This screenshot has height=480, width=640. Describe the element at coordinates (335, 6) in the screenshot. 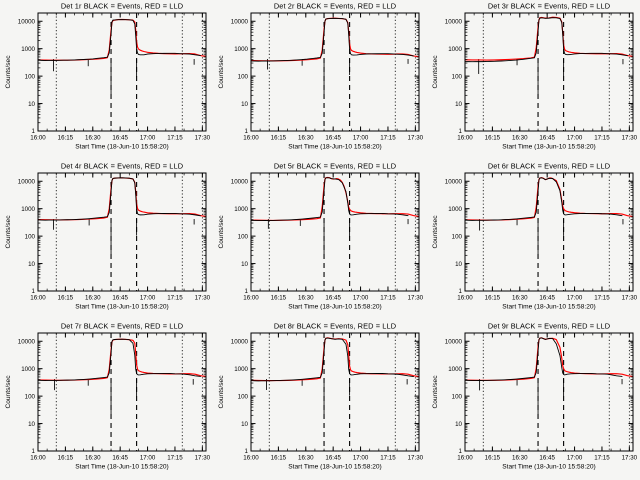

I see `panel-title: Det 2r BLACK = Events, RED = LLD` at that location.